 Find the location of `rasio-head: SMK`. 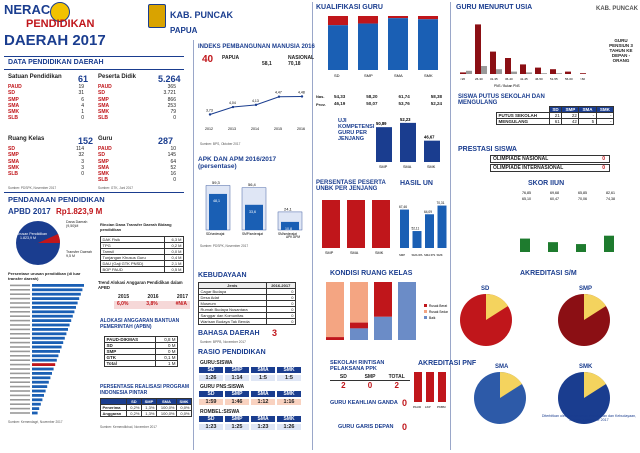

rasio-head: SMK is located at coordinates (289, 394).